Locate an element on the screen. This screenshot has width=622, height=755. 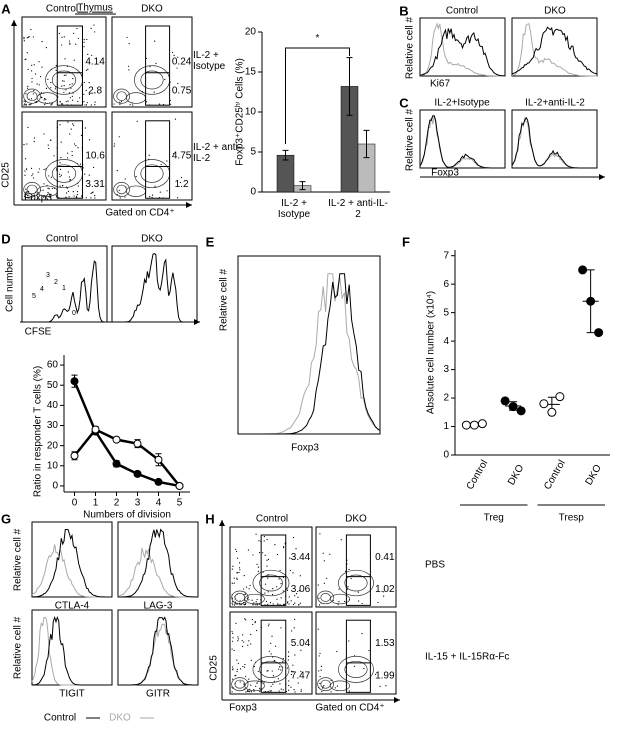
panel-label: C is located at coordinates (404, 102).